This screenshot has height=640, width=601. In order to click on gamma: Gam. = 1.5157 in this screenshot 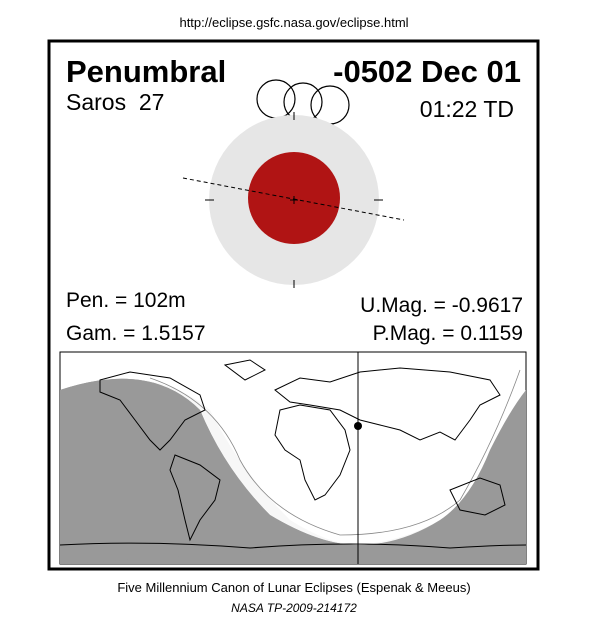, I will do `click(136, 333)`.